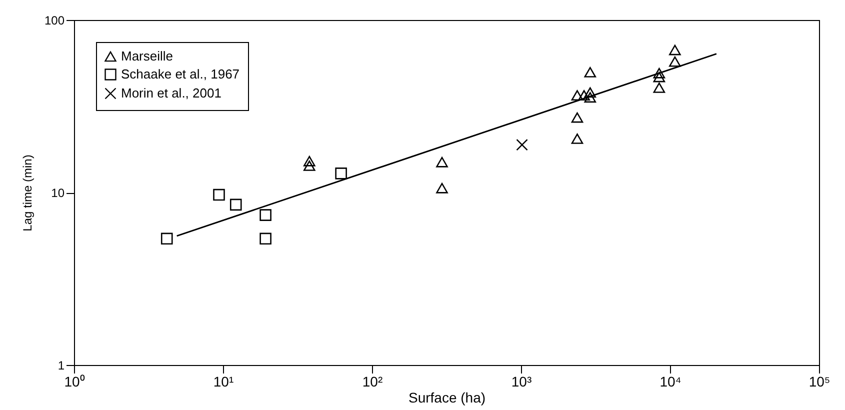 This screenshot has width=845, height=410. Describe the element at coordinates (54, 21) in the screenshot. I see `y-tick-label: 100` at that location.